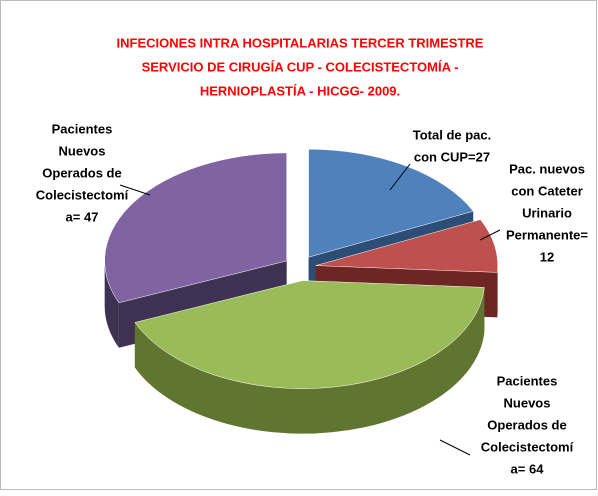 The width and height of the screenshot is (598, 496). What do you see at coordinates (547, 212) in the screenshot?
I see `data-label: Urinario` at bounding box center [547, 212].